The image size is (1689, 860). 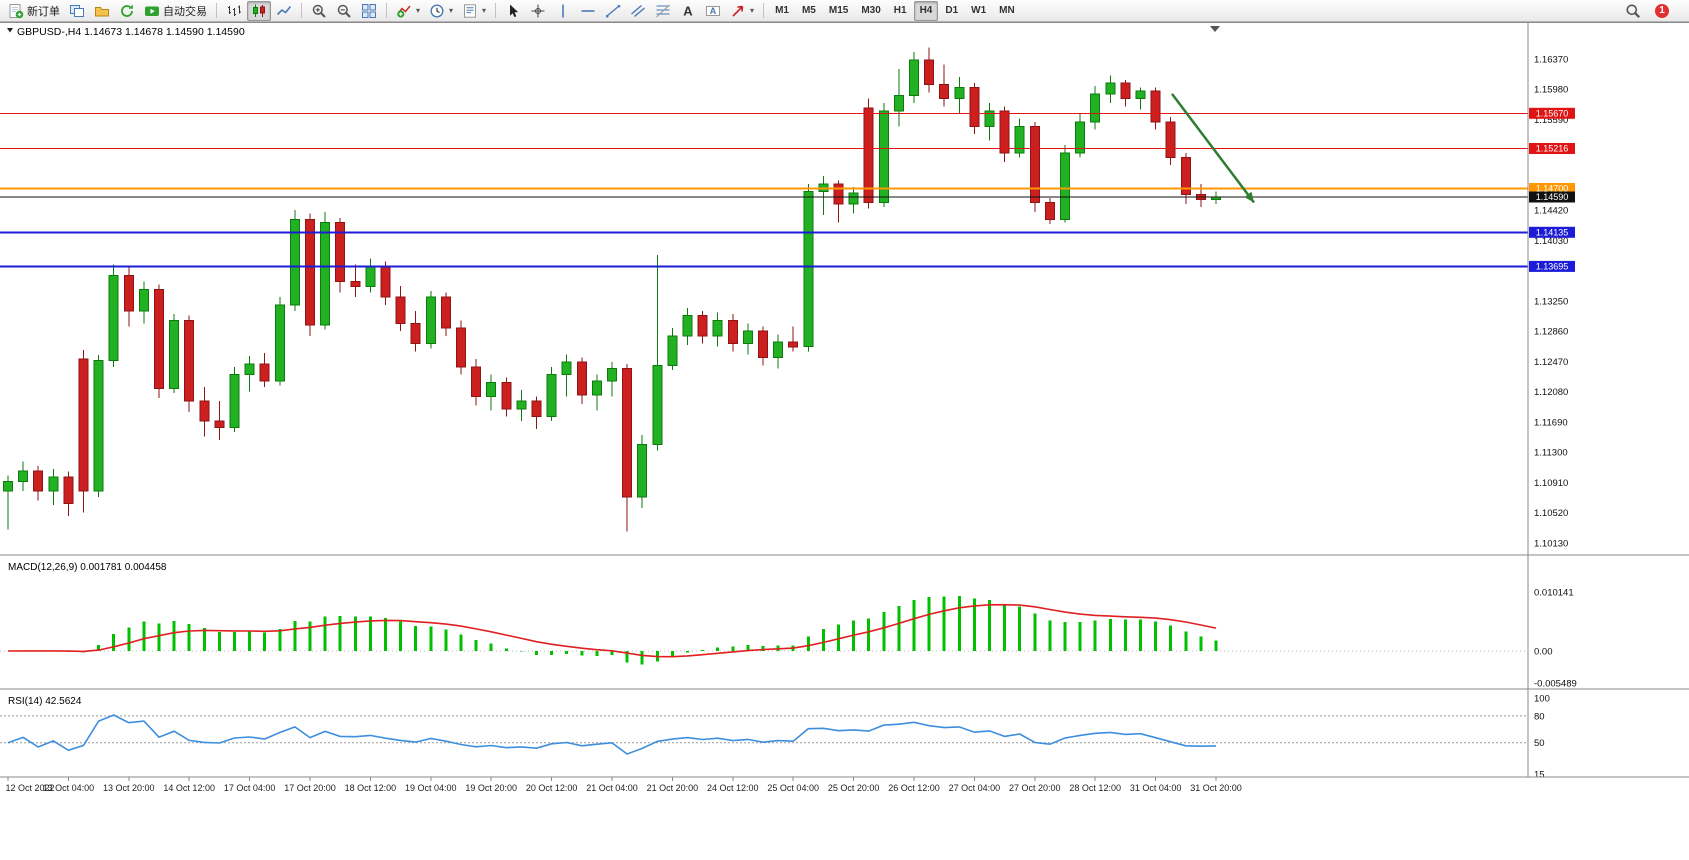 I want to click on tile-windows-icon, so click(x=369, y=10).